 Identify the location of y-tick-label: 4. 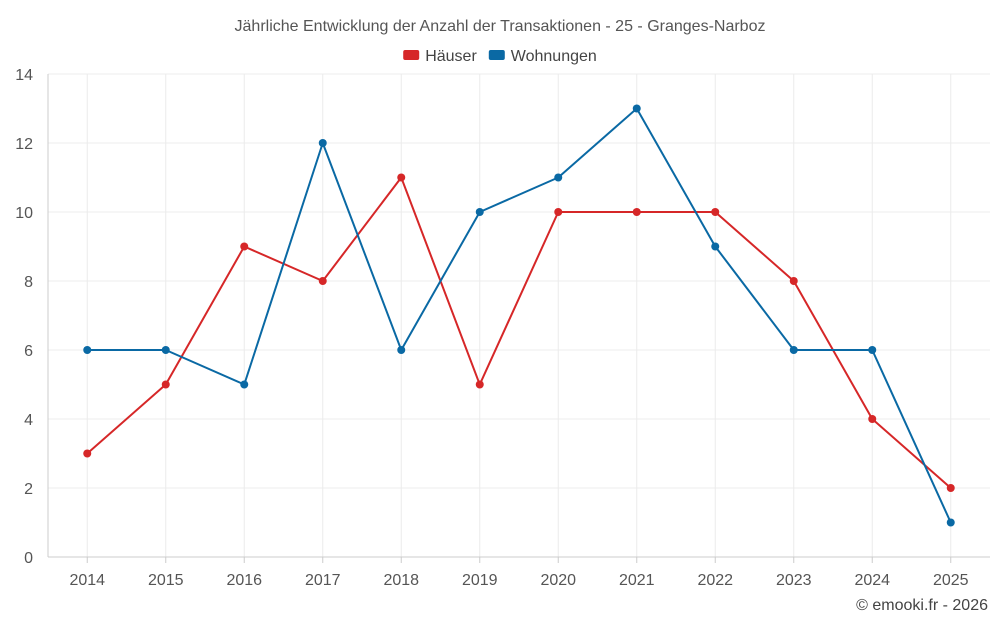
(28, 420).